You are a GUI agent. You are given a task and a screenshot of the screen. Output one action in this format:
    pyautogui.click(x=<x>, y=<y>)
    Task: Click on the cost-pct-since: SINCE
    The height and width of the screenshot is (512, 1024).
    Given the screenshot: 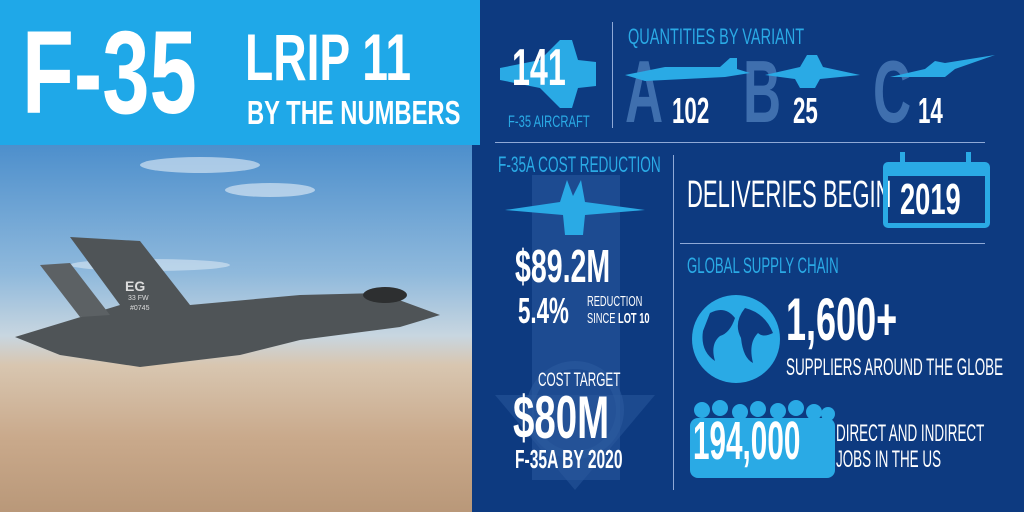 What is the action you would take?
    pyautogui.click(x=601, y=318)
    